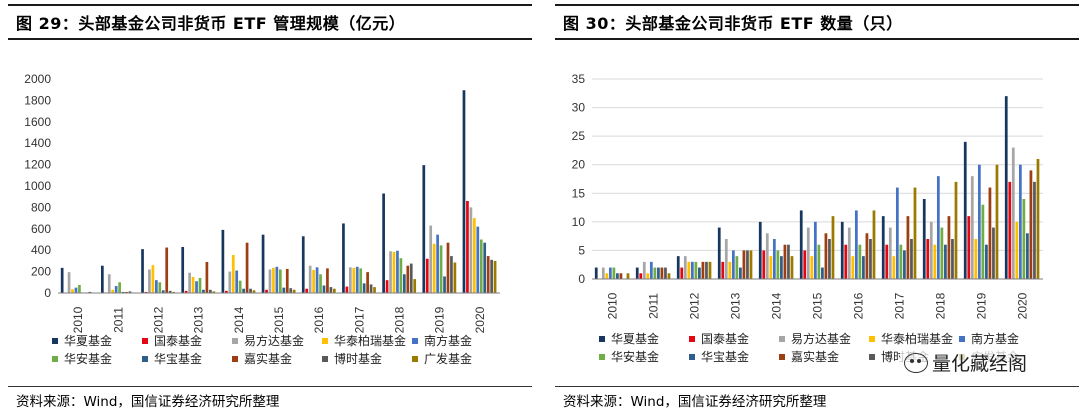 Image resolution: width=1080 pixels, height=413 pixels. I want to click on legend-label: 国泰基金, so click(178, 340).